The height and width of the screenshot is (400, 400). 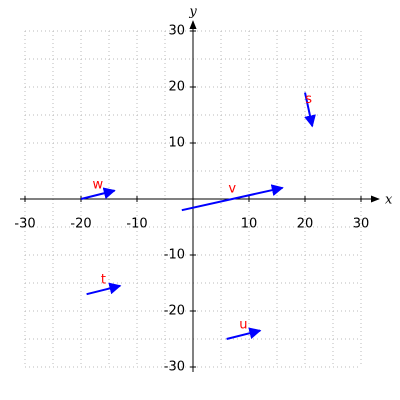 I want to click on y-tick-label: -20, so click(x=174, y=311).